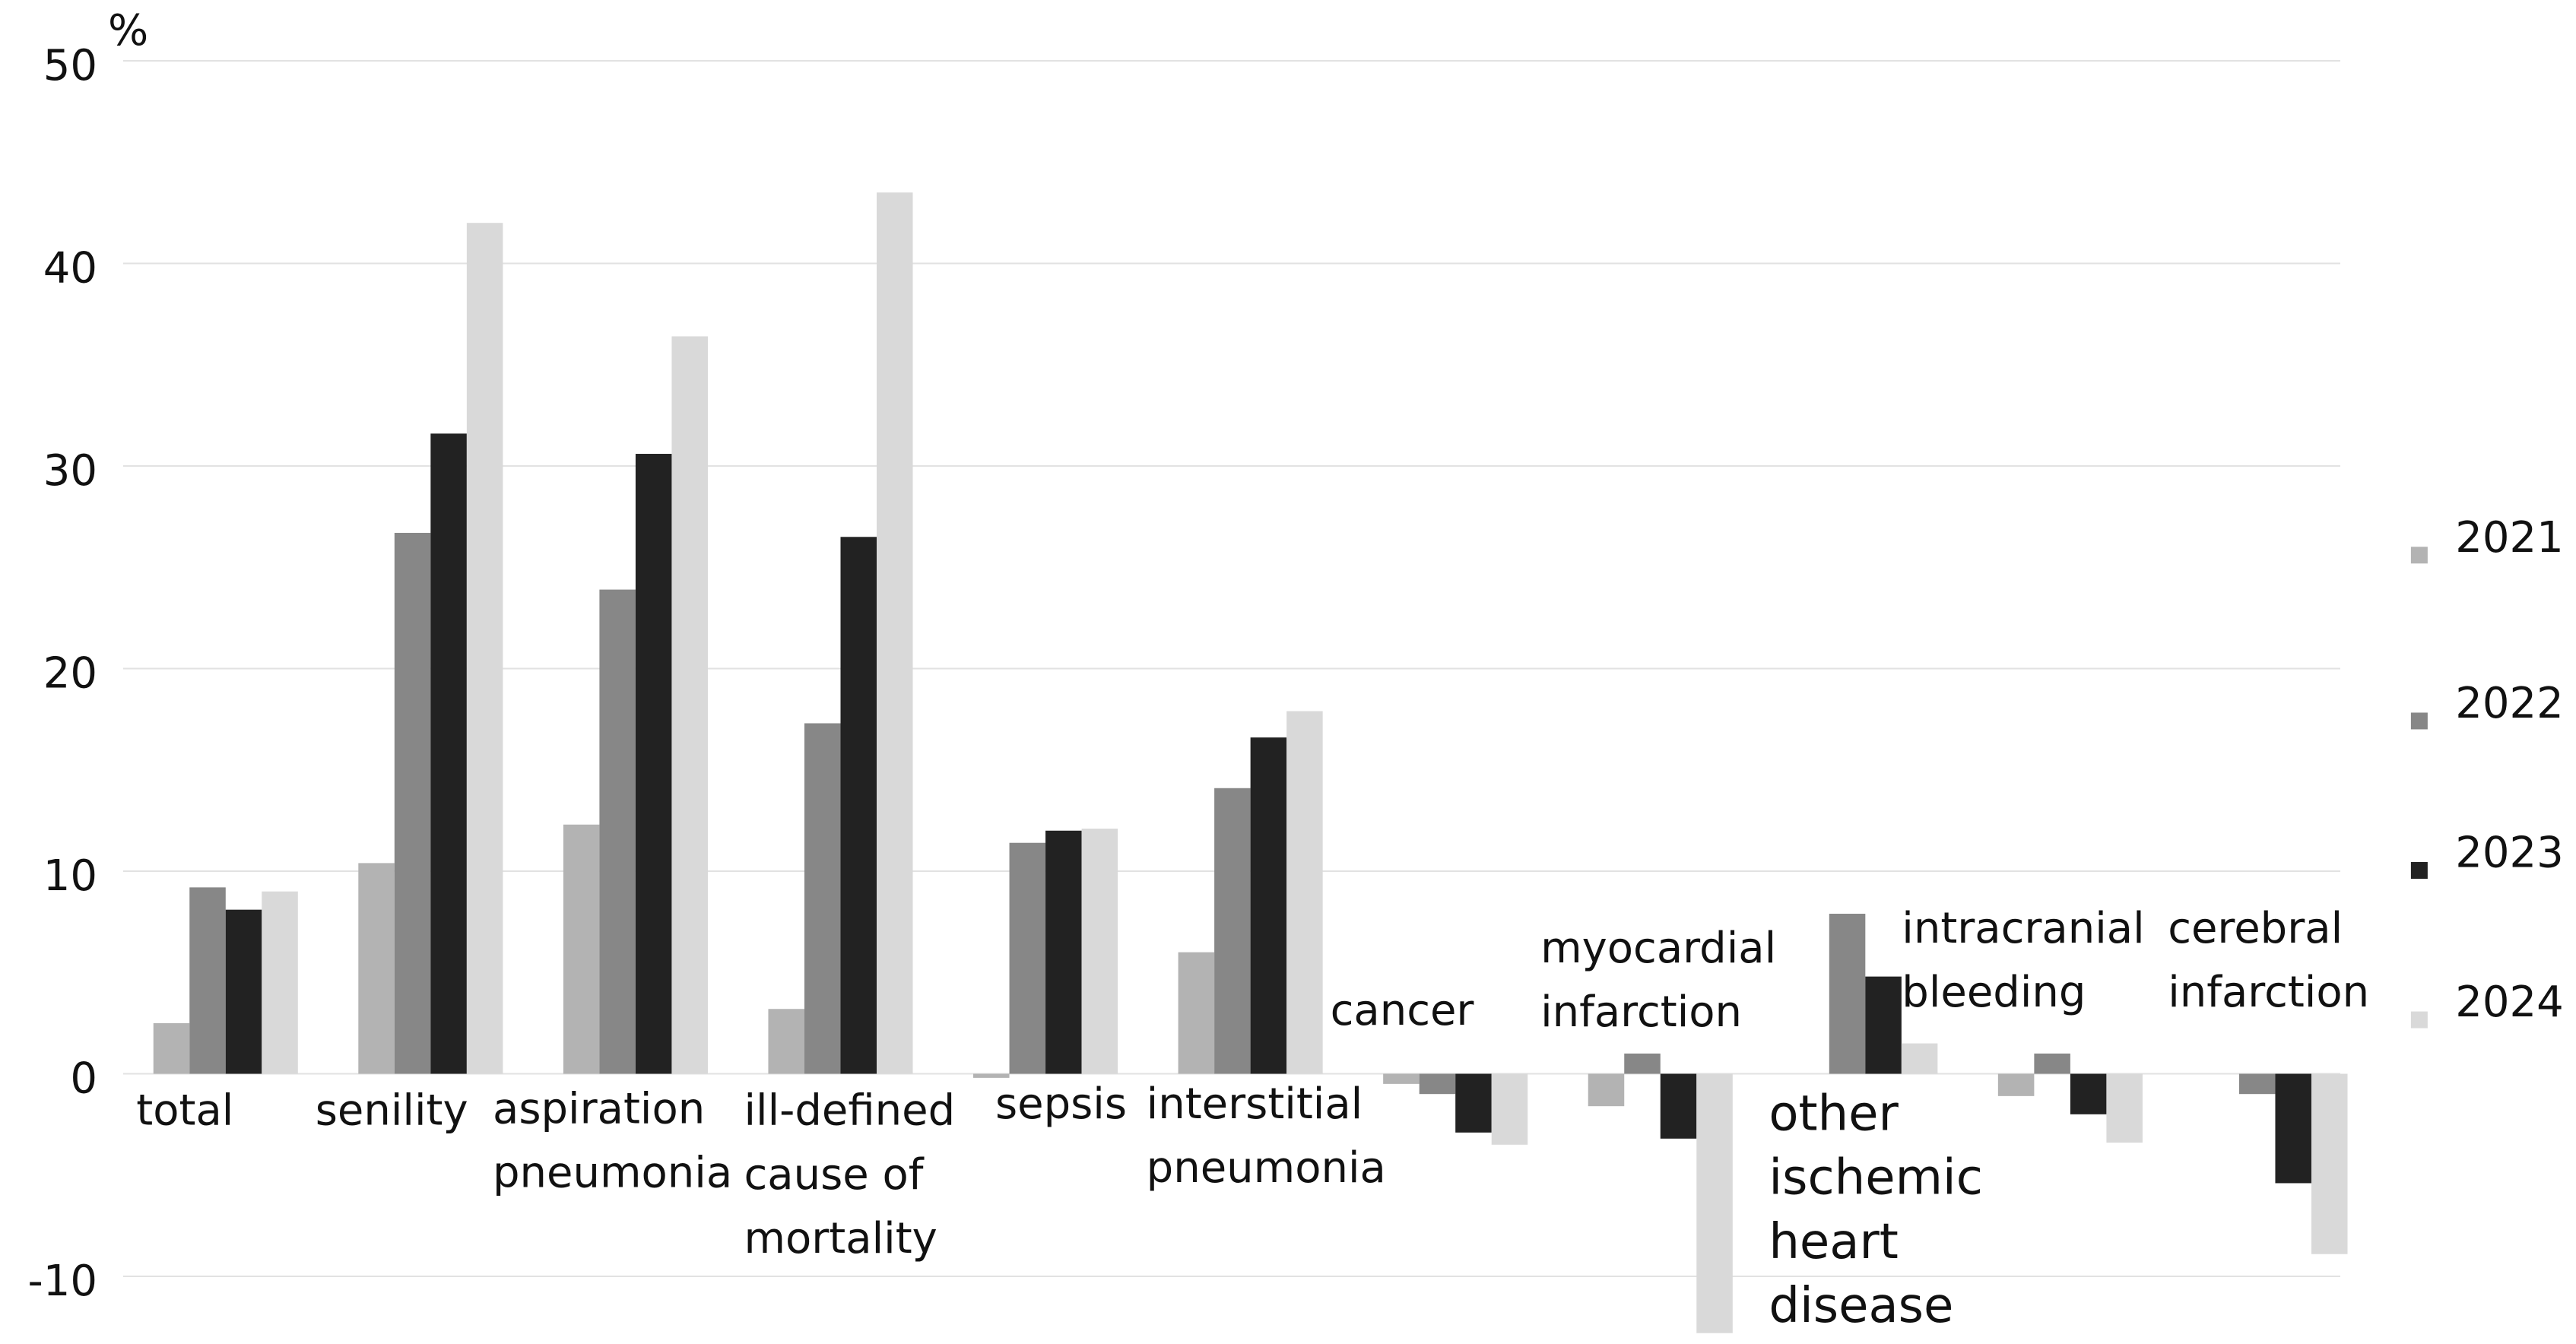 This screenshot has height=1344, width=2576. I want to click on x-tick-label: cause of, so click(834, 1175).